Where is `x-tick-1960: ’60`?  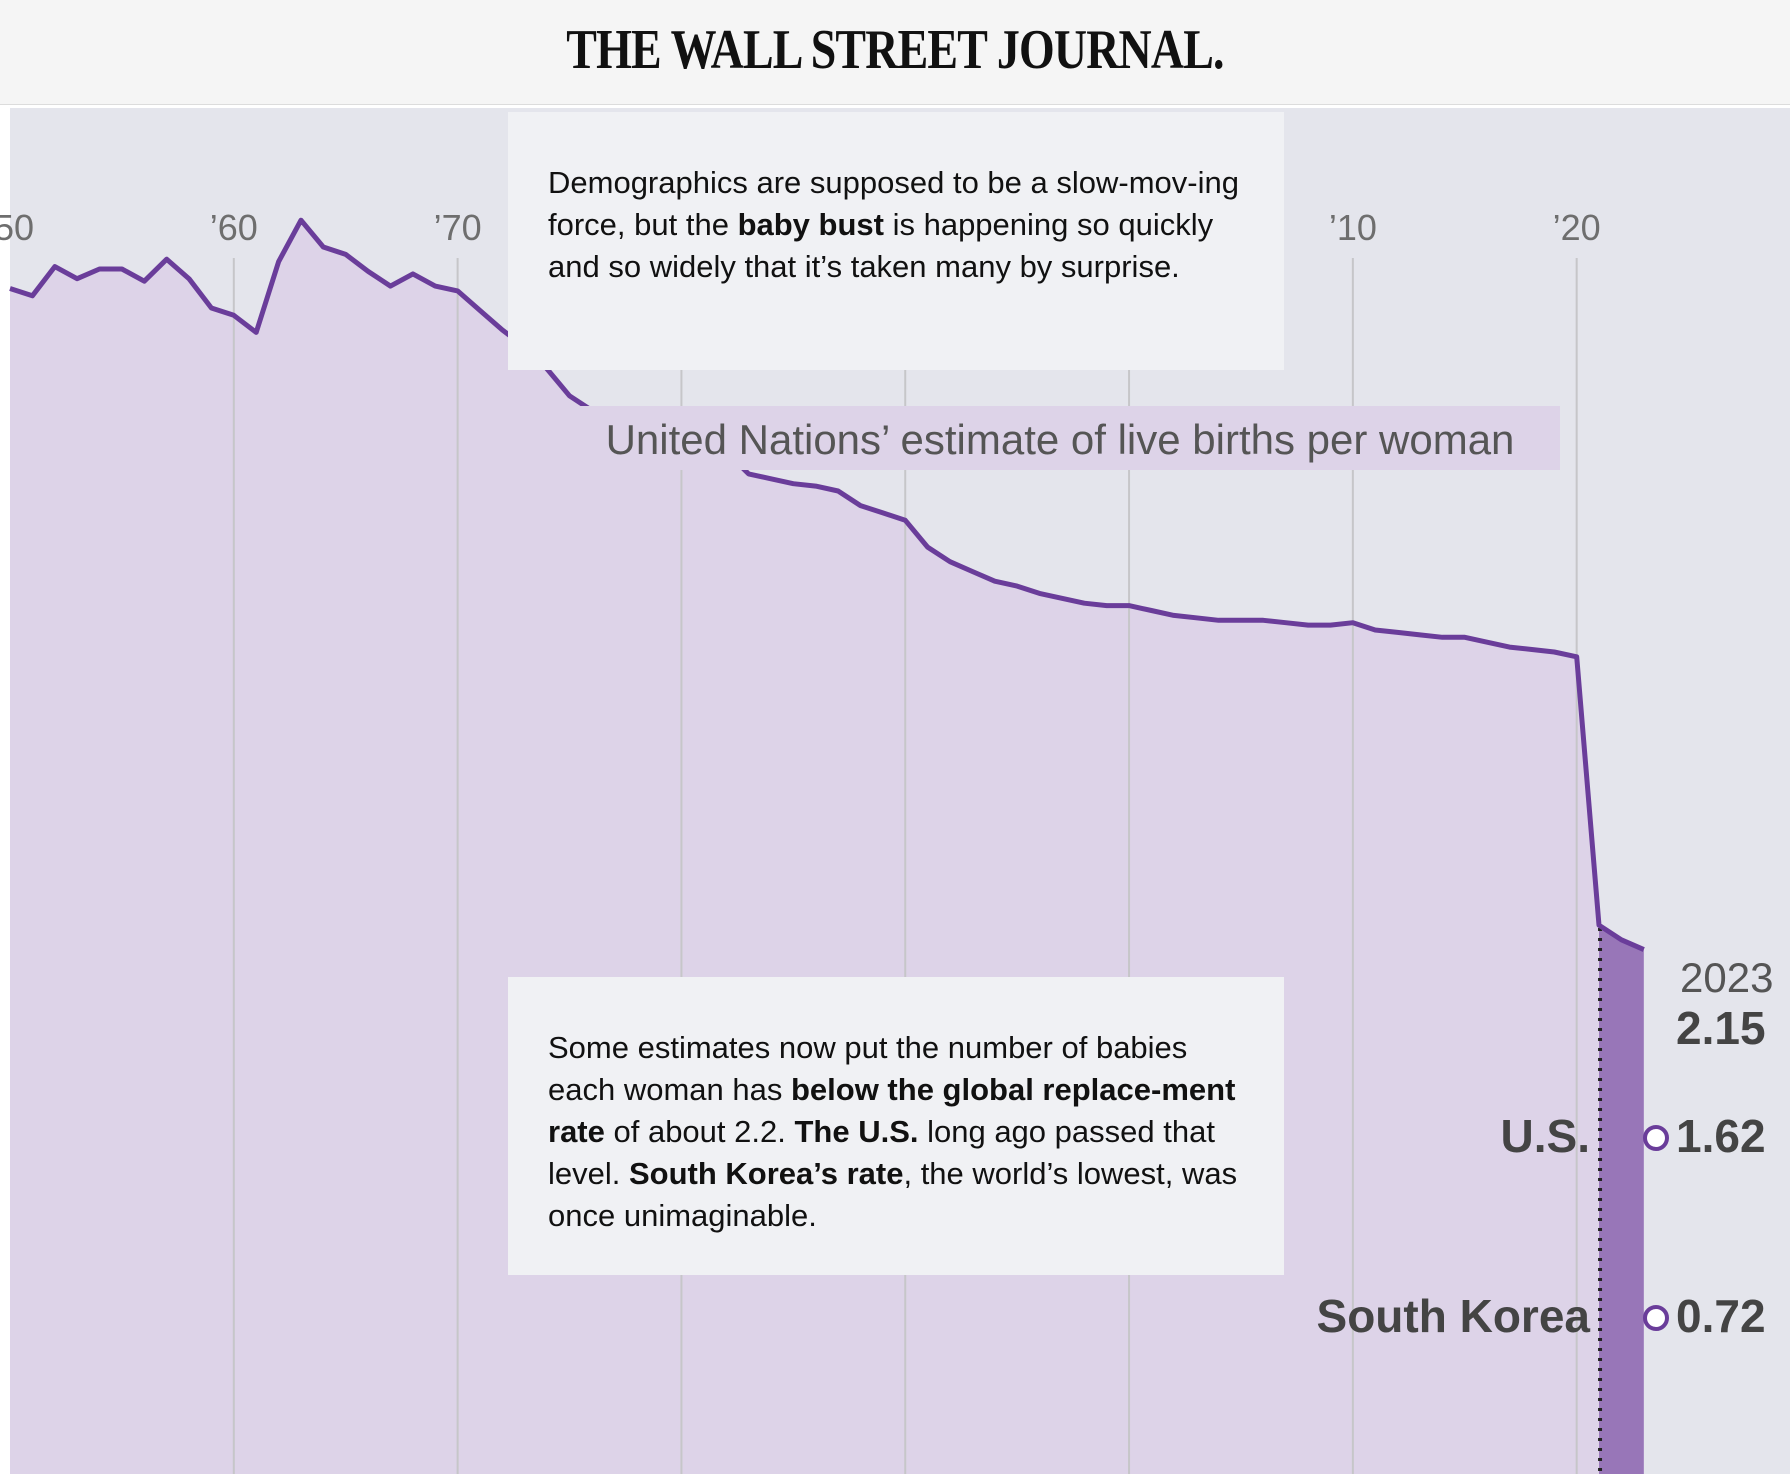
x-tick-1960: ’60 is located at coordinates (234, 227).